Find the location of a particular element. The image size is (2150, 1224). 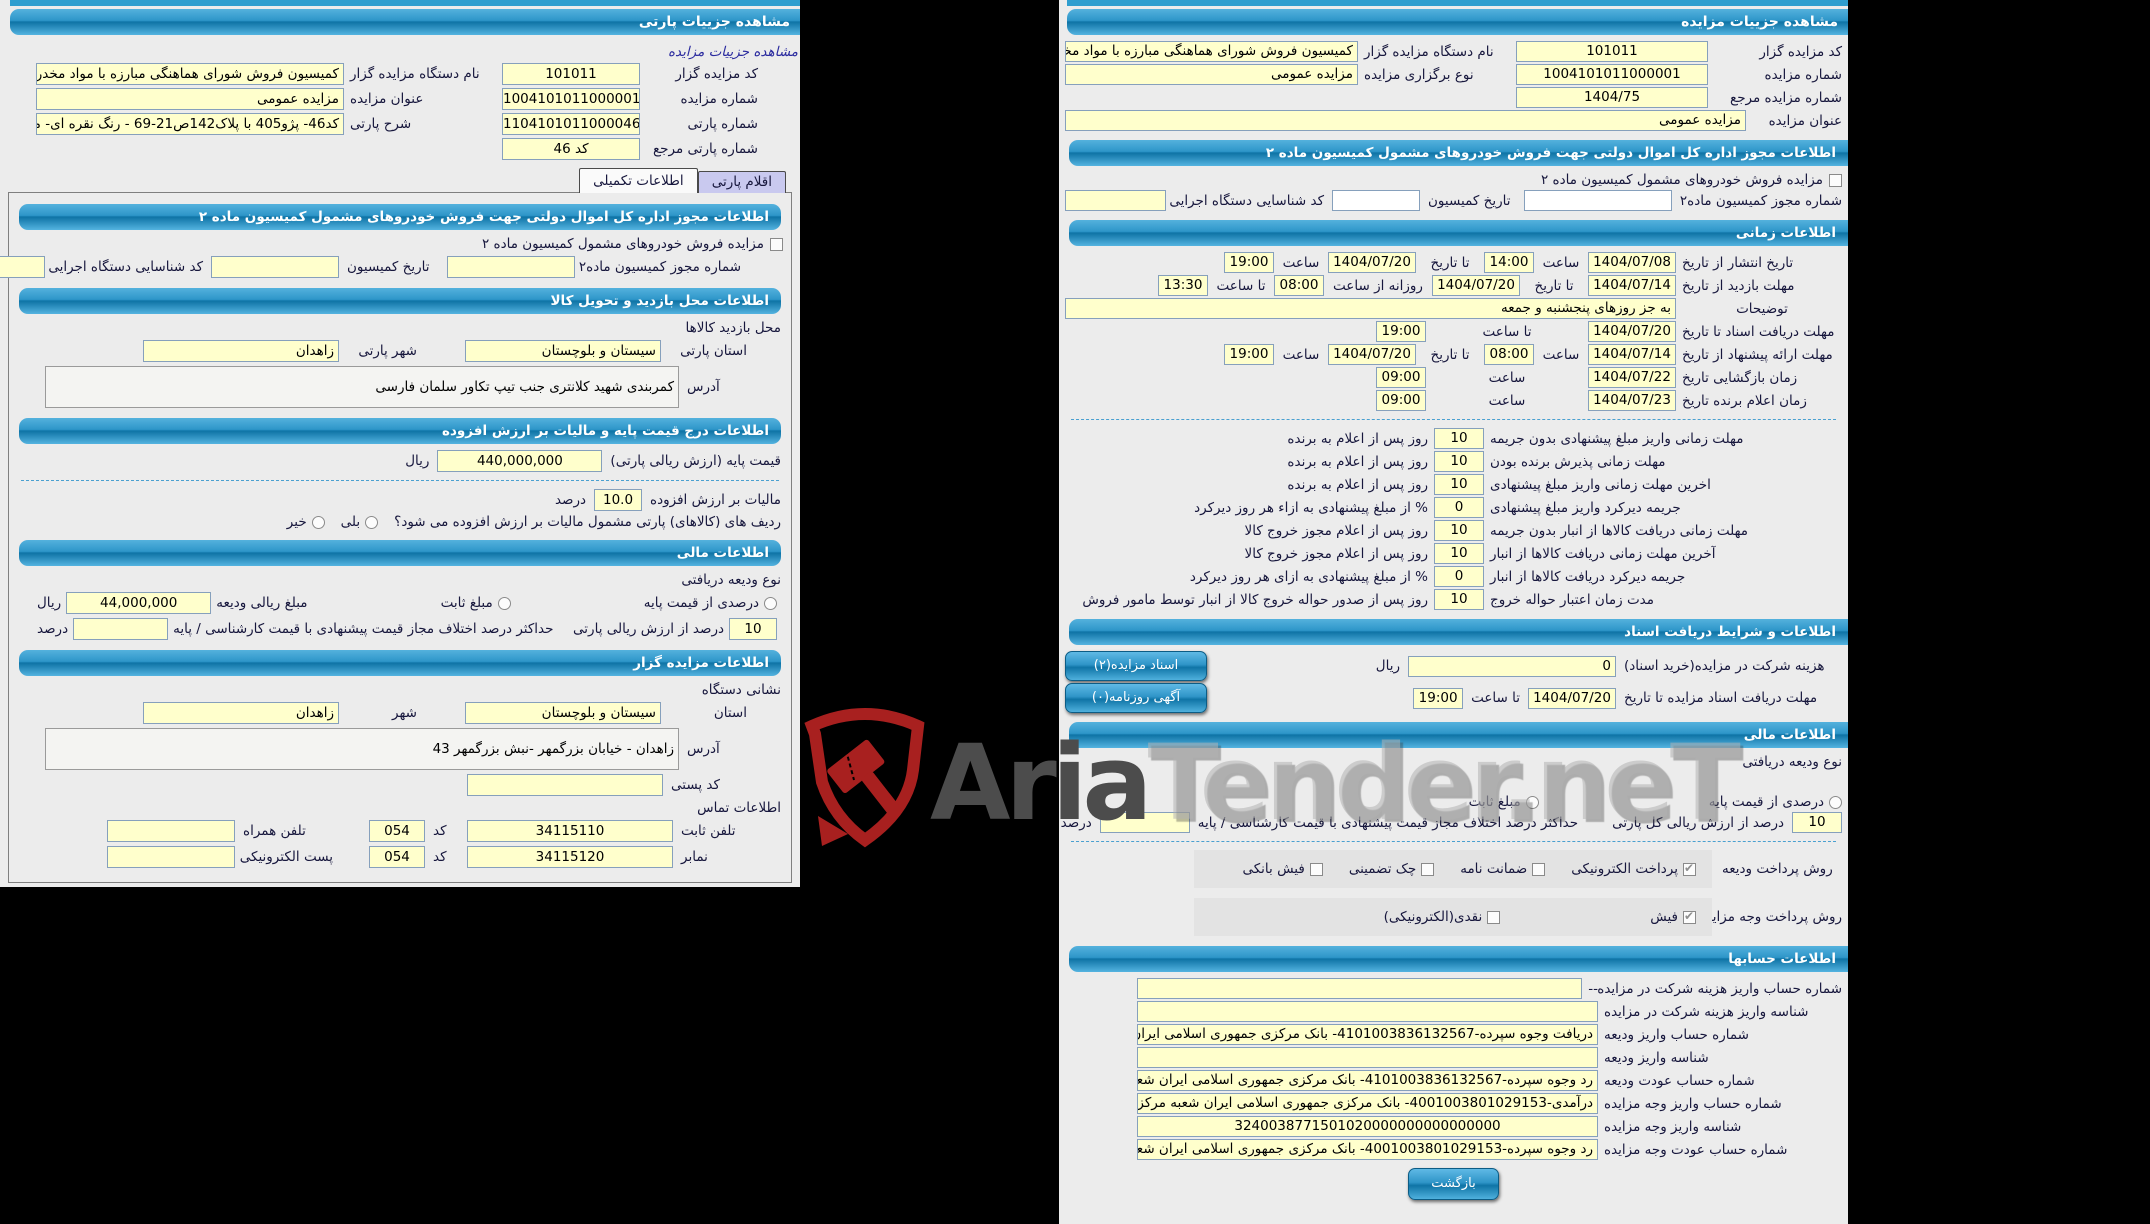

vat-yes-radio is located at coordinates (372, 522).